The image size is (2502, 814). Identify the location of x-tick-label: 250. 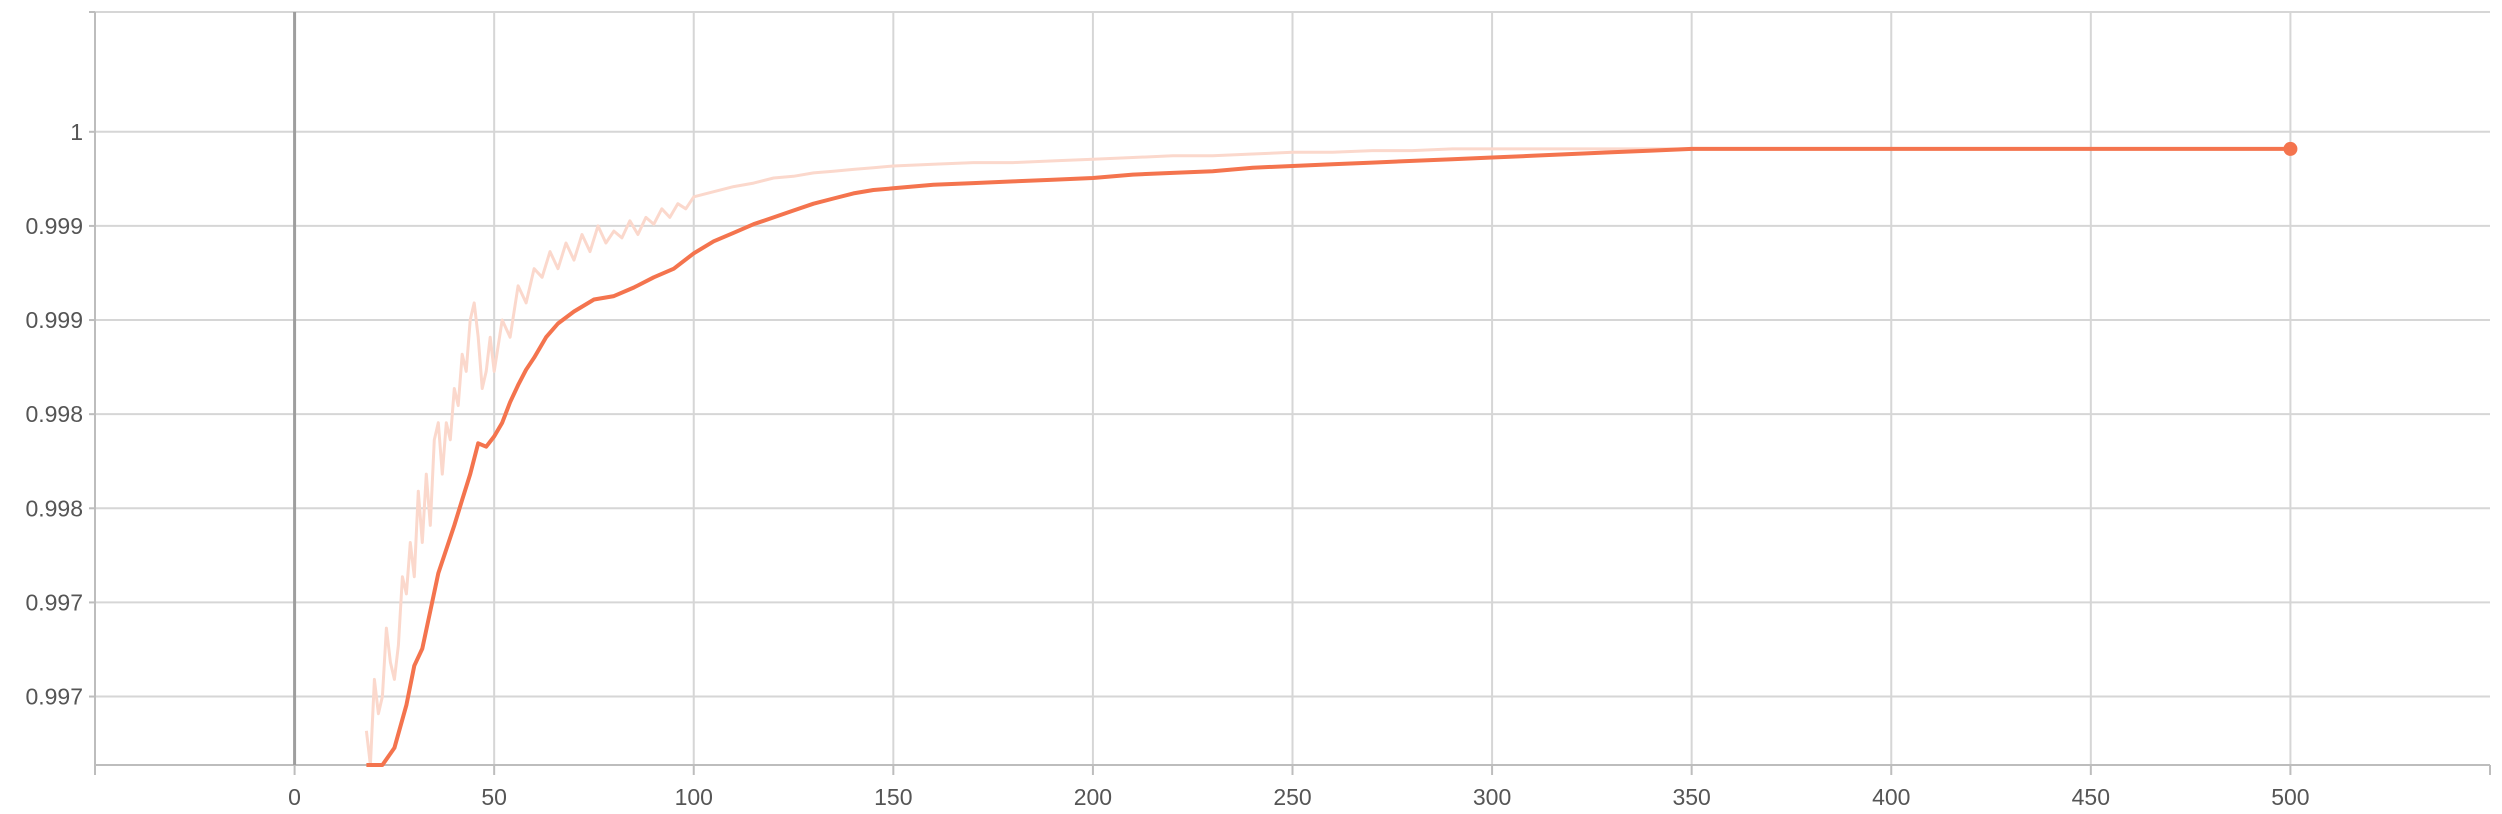
(1292, 797).